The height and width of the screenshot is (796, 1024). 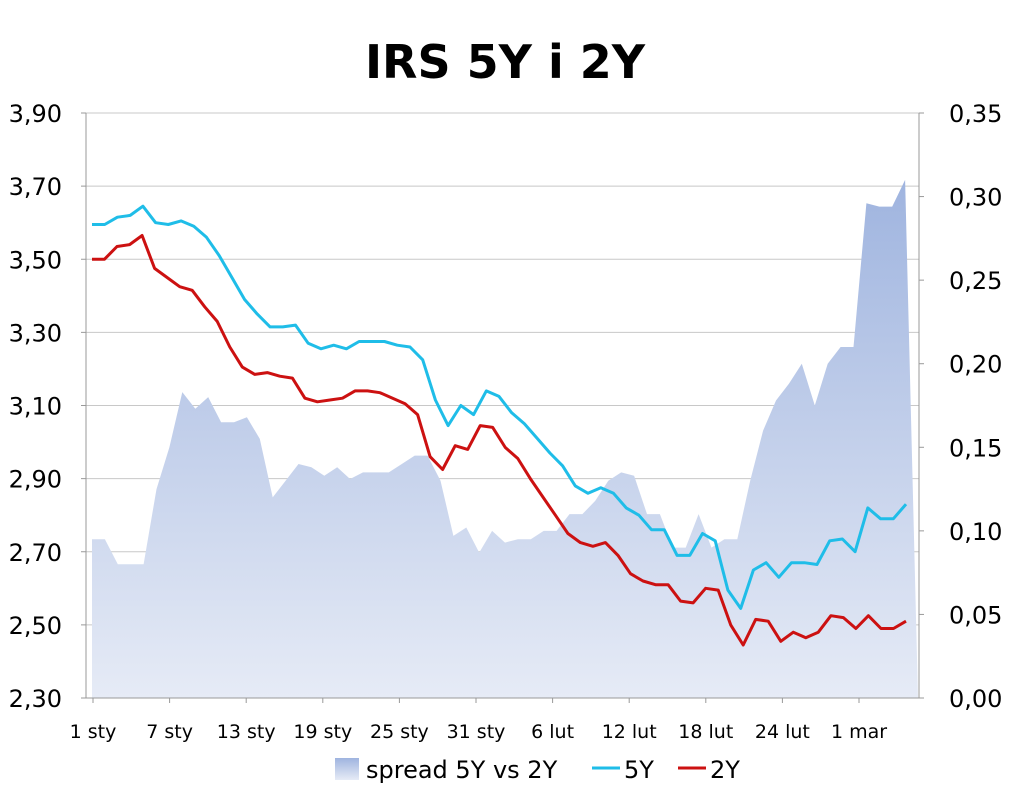 I want to click on y-right-tick-label: 0,30, so click(x=975, y=198).